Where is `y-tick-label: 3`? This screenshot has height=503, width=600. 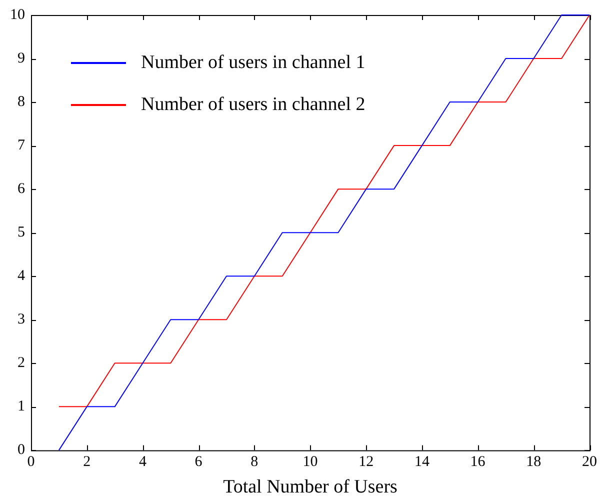 y-tick-label: 3 is located at coordinates (21, 320).